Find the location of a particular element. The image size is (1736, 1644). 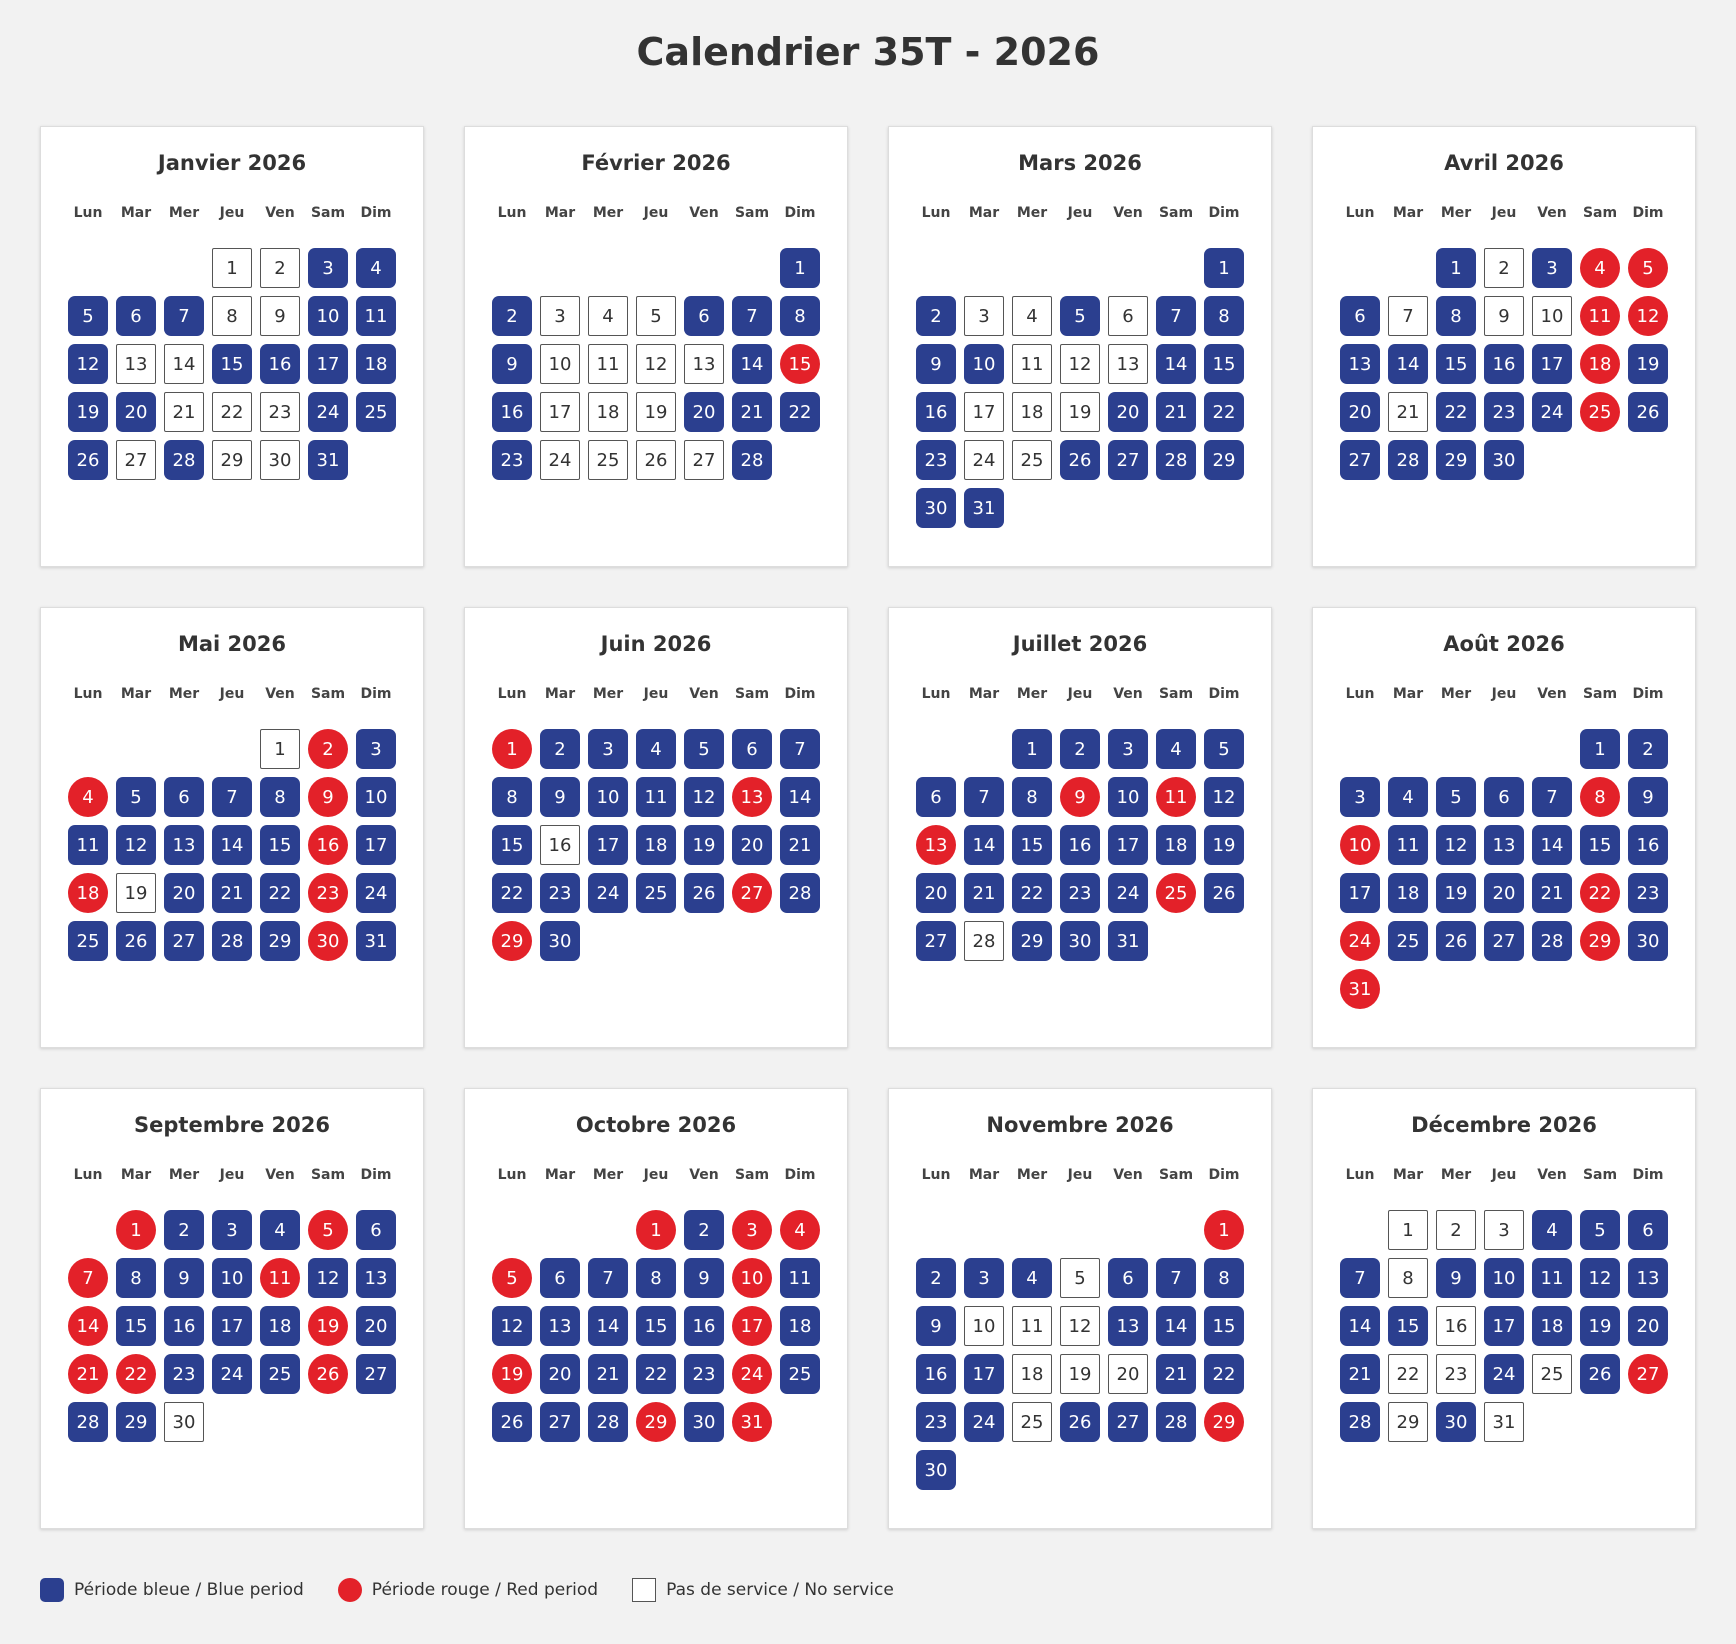

day-cell: 7 is located at coordinates (1176, 1278).